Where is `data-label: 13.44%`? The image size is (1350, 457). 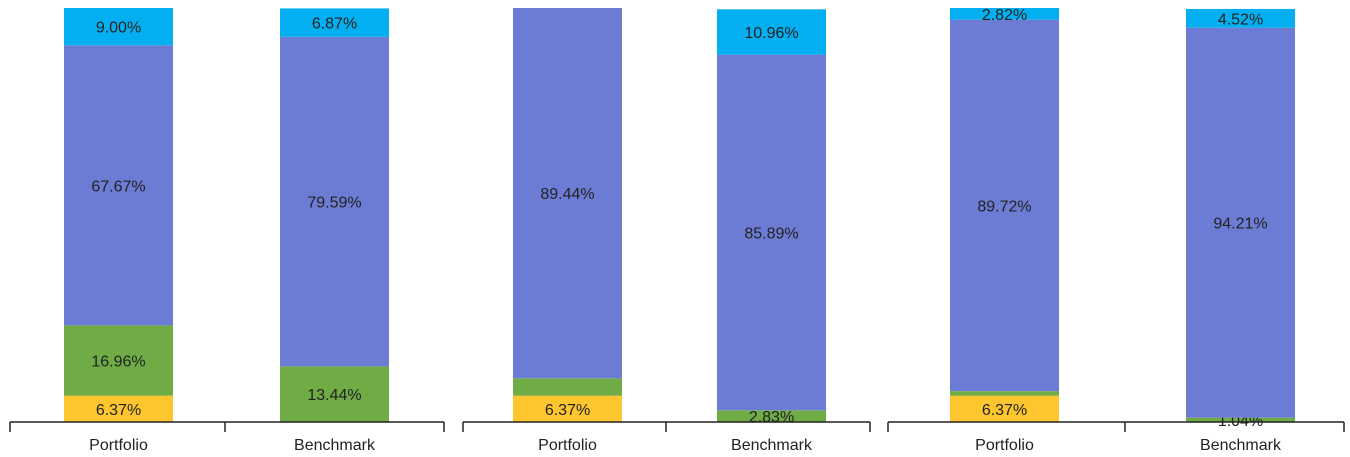
data-label: 13.44% is located at coordinates (334, 395).